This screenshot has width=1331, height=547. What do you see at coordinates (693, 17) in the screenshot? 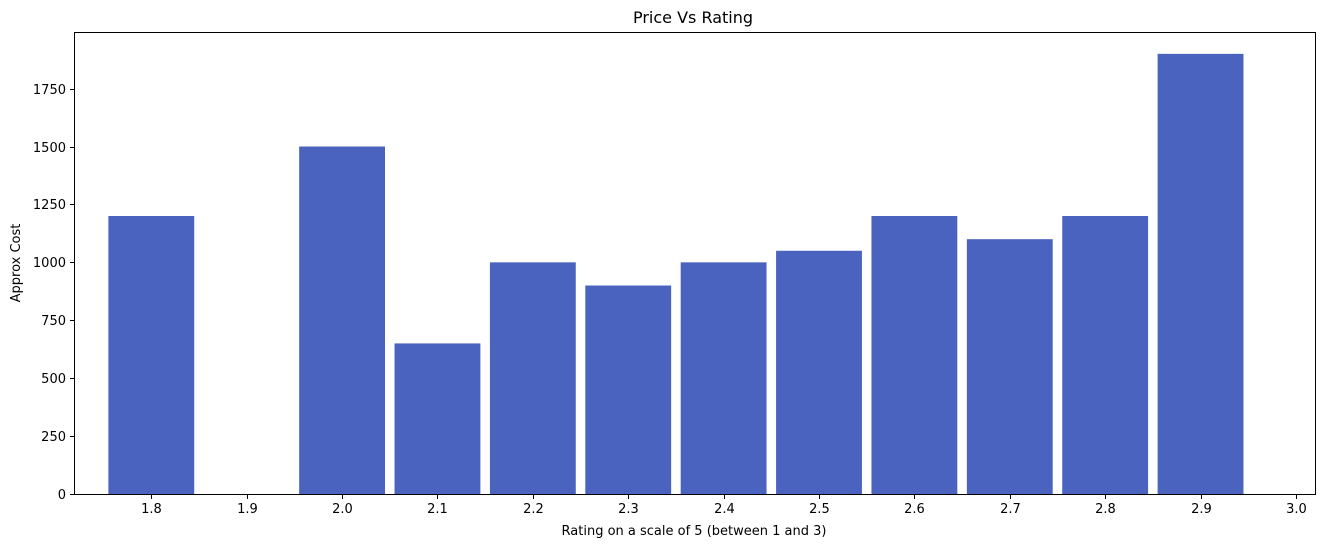
I see `chart-title: Price Vs Rating` at bounding box center [693, 17].